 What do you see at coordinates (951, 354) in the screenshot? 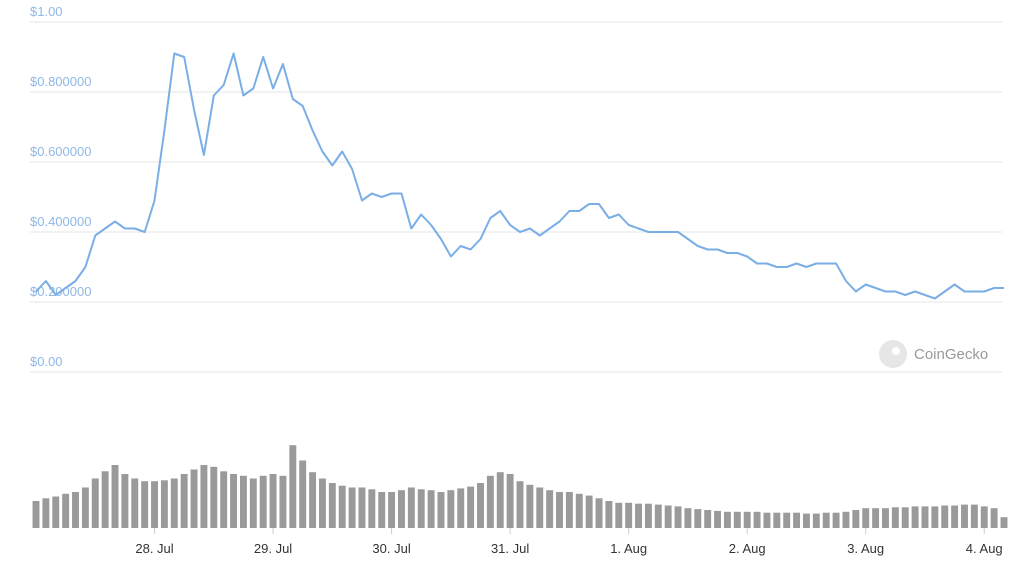
I see `watermark-text: CoinGecko` at bounding box center [951, 354].